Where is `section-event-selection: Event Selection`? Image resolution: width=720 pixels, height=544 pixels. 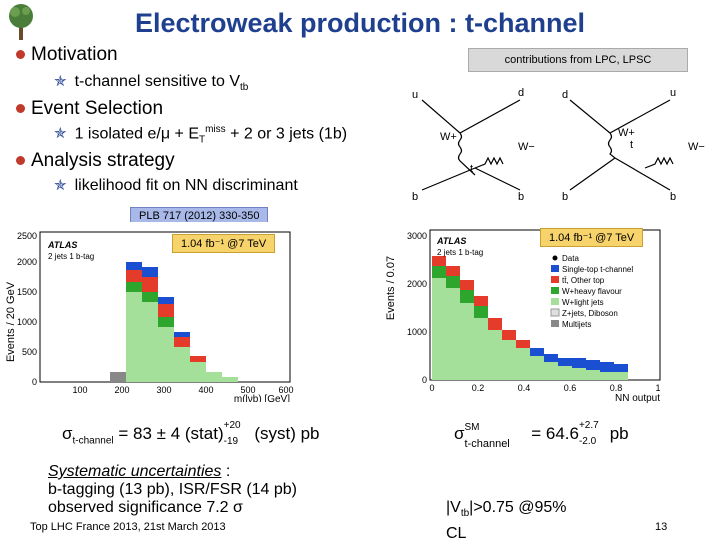
section-event-selection: Event Selection is located at coordinates (89, 109).